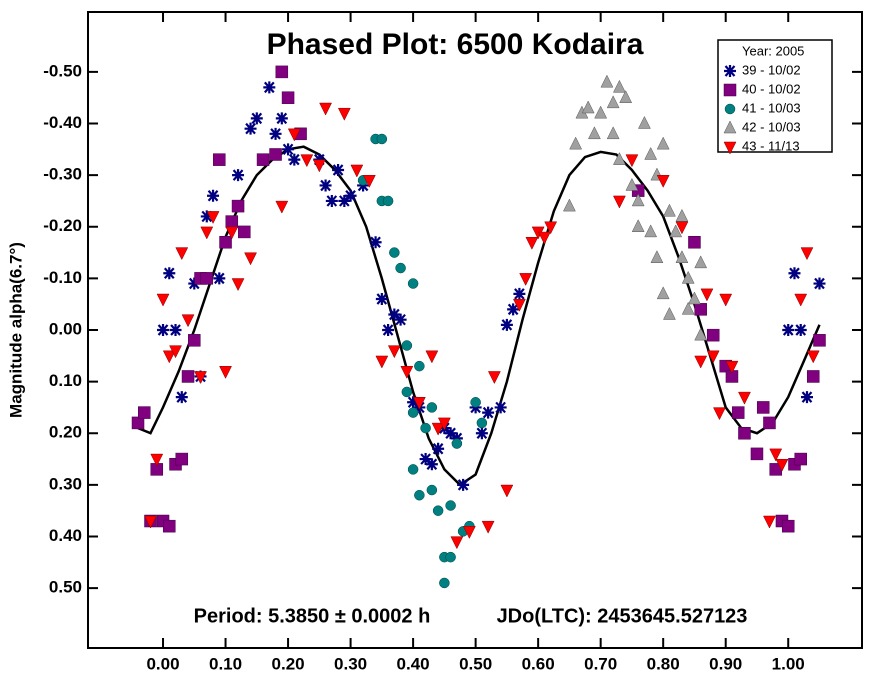 Image resolution: width=874 pixels, height=686 pixels. What do you see at coordinates (455, 44) in the screenshot?
I see `chart-title: Phased Plot: 6500 Kodaira` at bounding box center [455, 44].